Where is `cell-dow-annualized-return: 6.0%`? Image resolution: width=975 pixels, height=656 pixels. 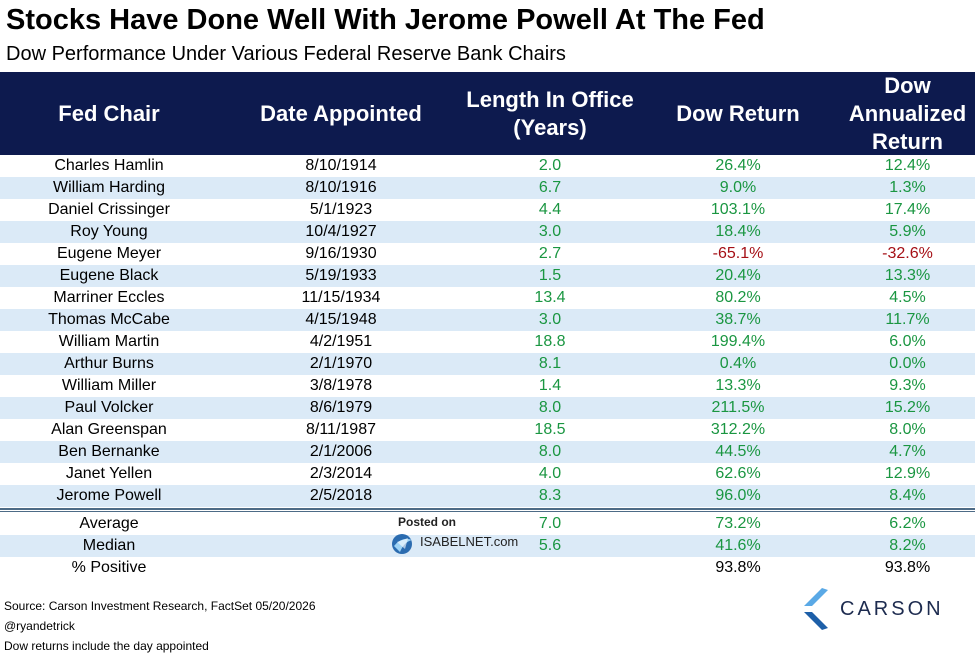 cell-dow-annualized-return: 6.0% is located at coordinates (907, 341).